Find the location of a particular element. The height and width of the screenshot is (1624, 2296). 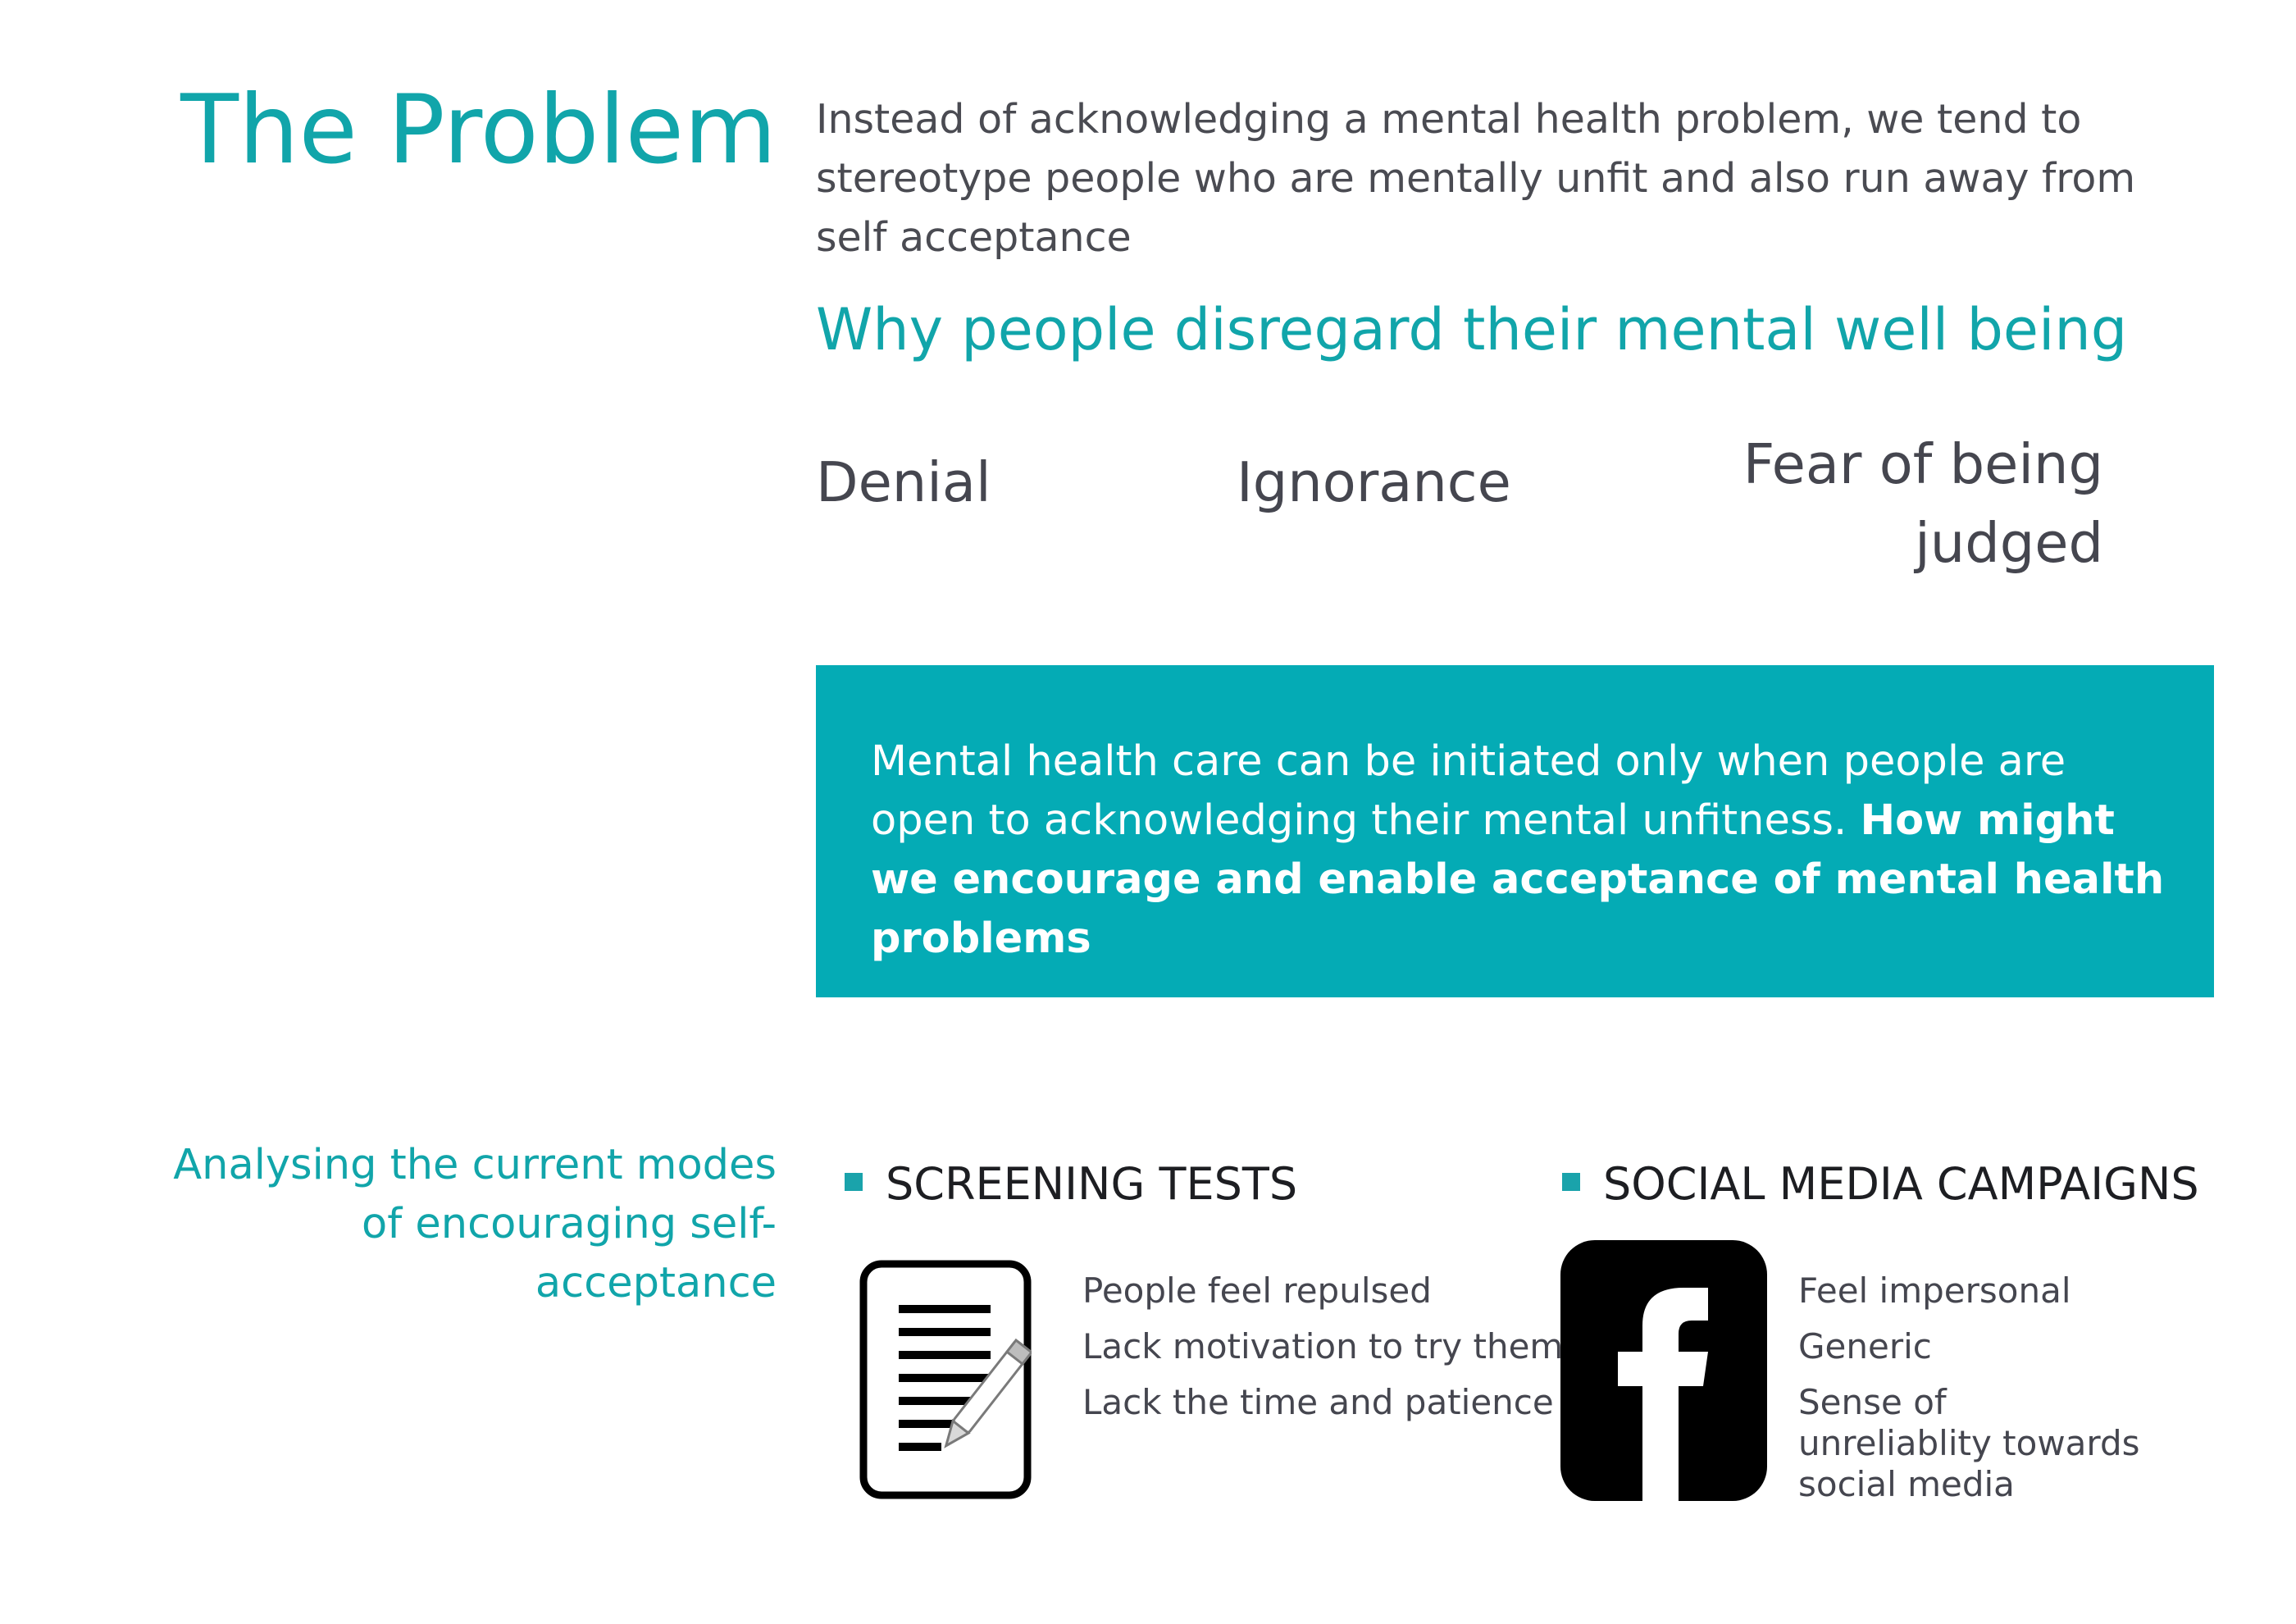

mode-heading-label: SOCIAL MEDIA CAMPAIGNS is located at coordinates (1901, 1184).